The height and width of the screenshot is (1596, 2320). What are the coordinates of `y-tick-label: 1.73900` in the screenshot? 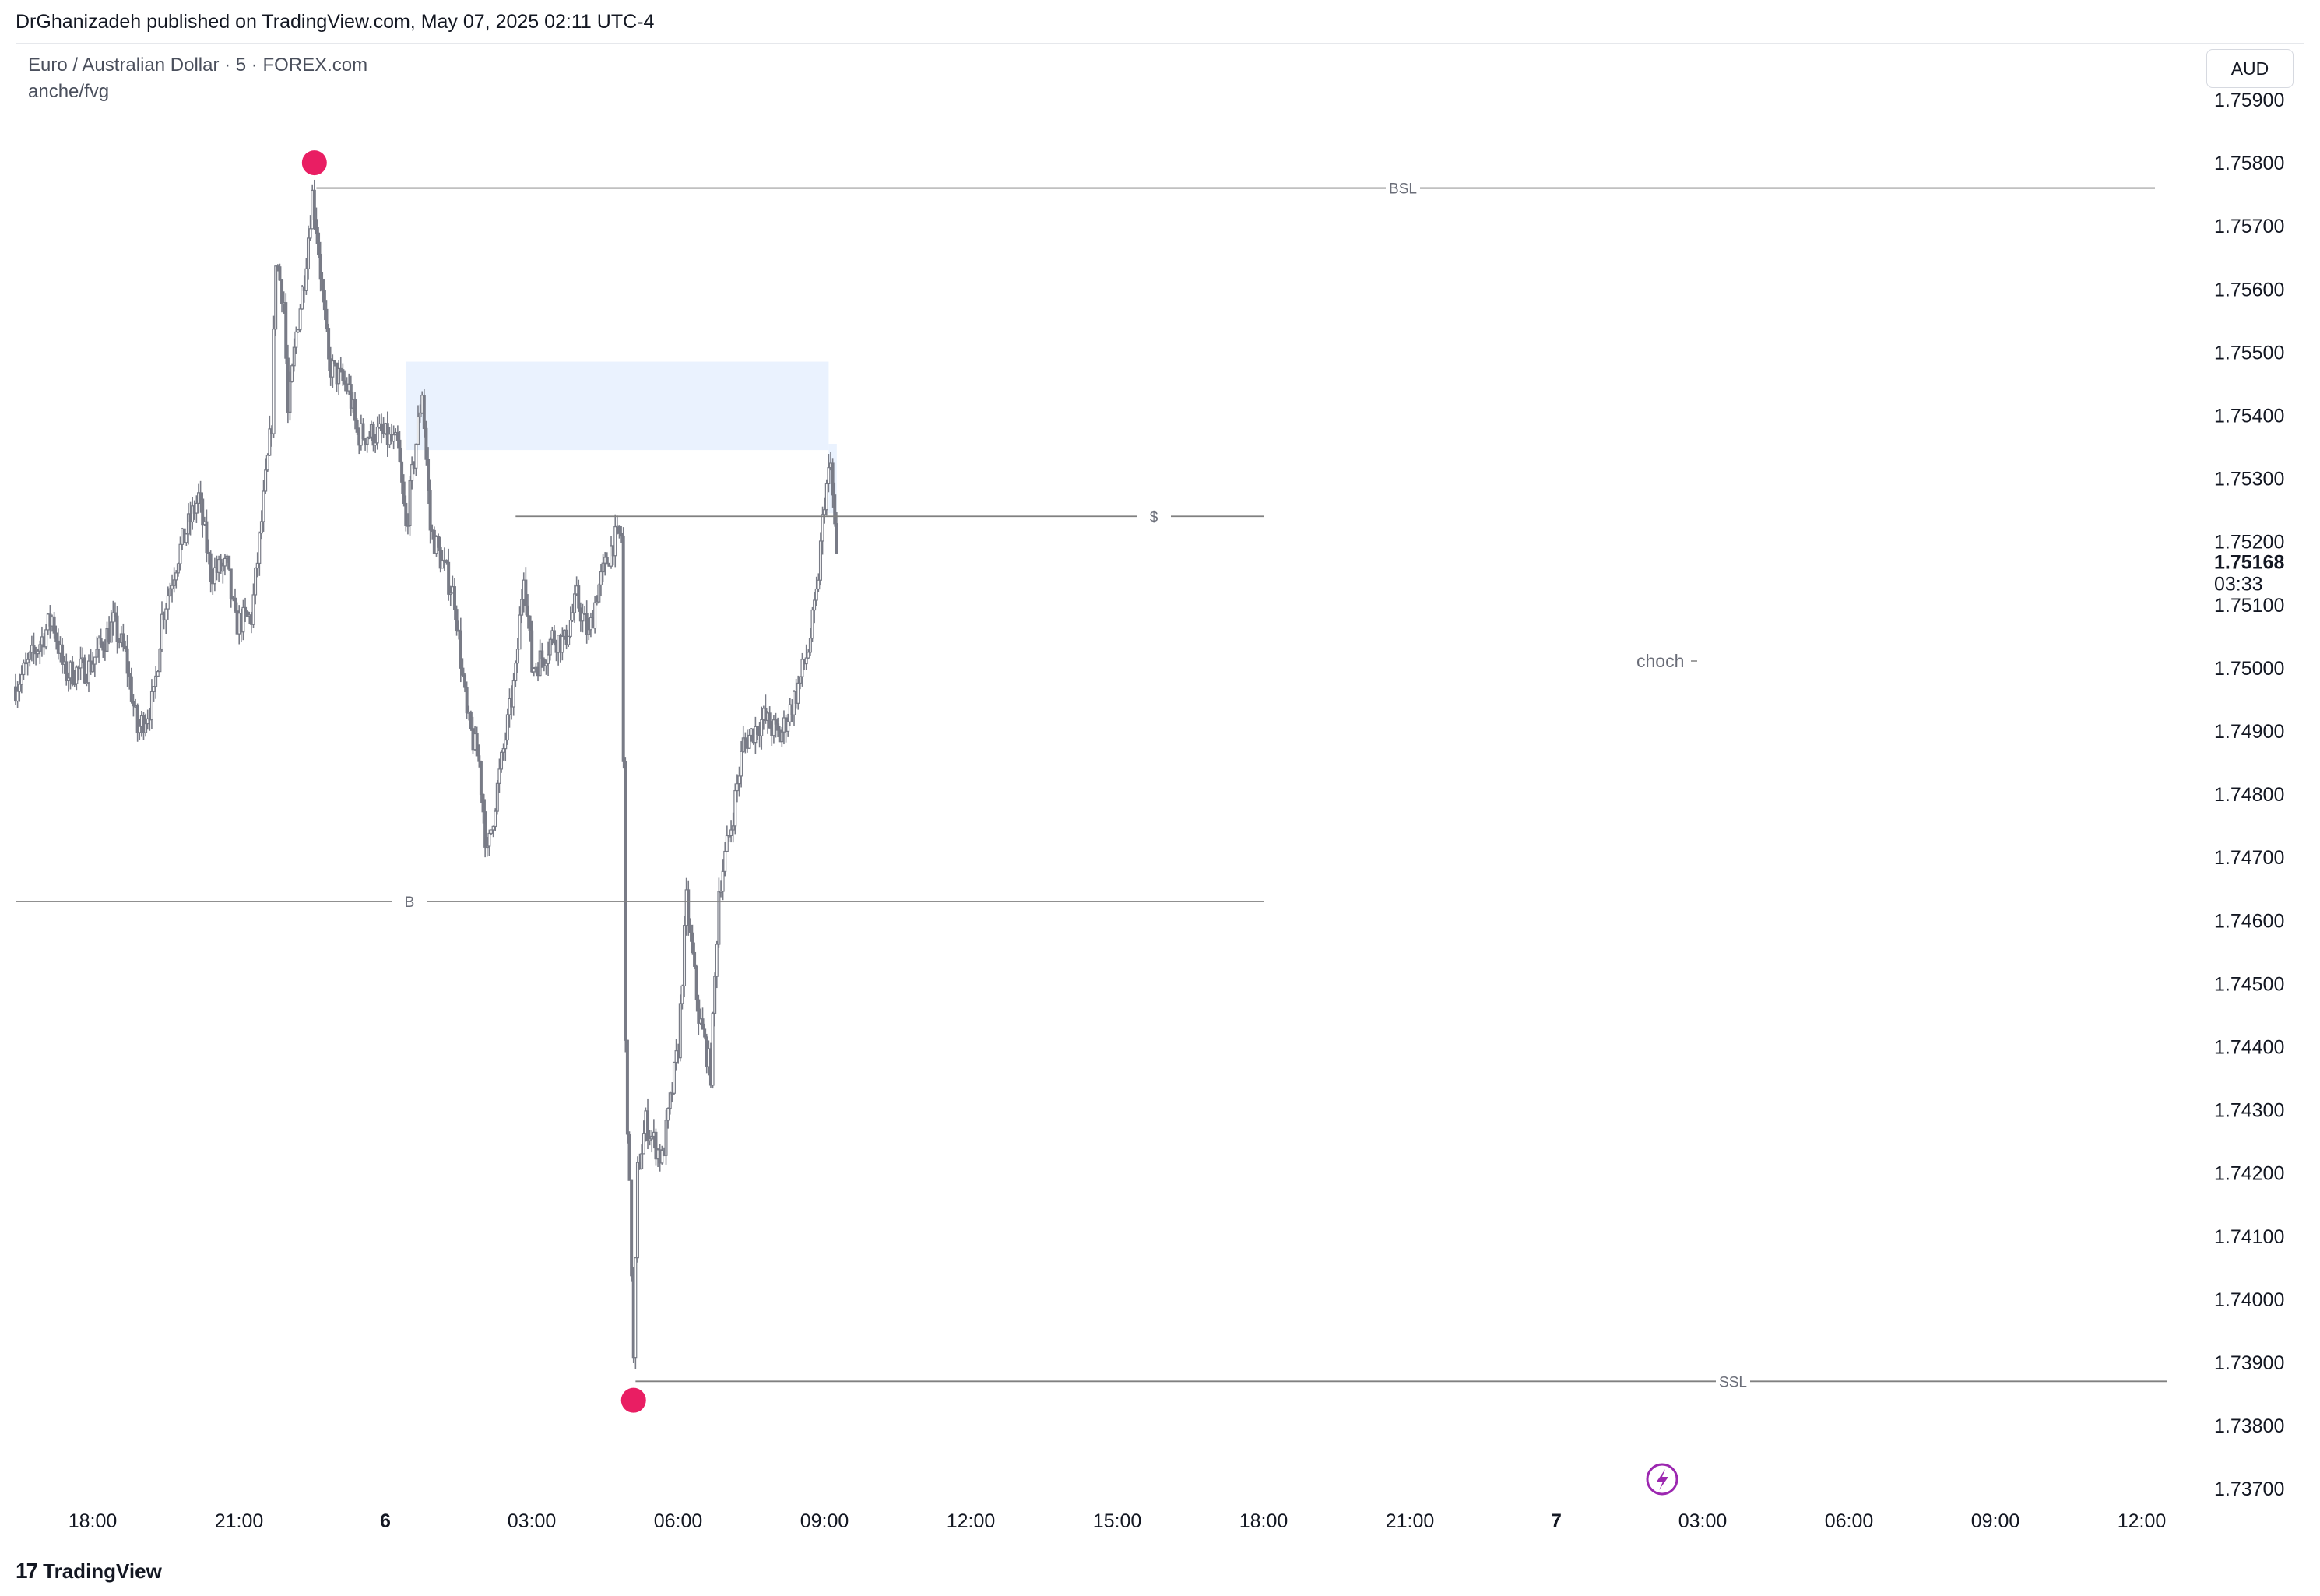 It's located at (2249, 1363).